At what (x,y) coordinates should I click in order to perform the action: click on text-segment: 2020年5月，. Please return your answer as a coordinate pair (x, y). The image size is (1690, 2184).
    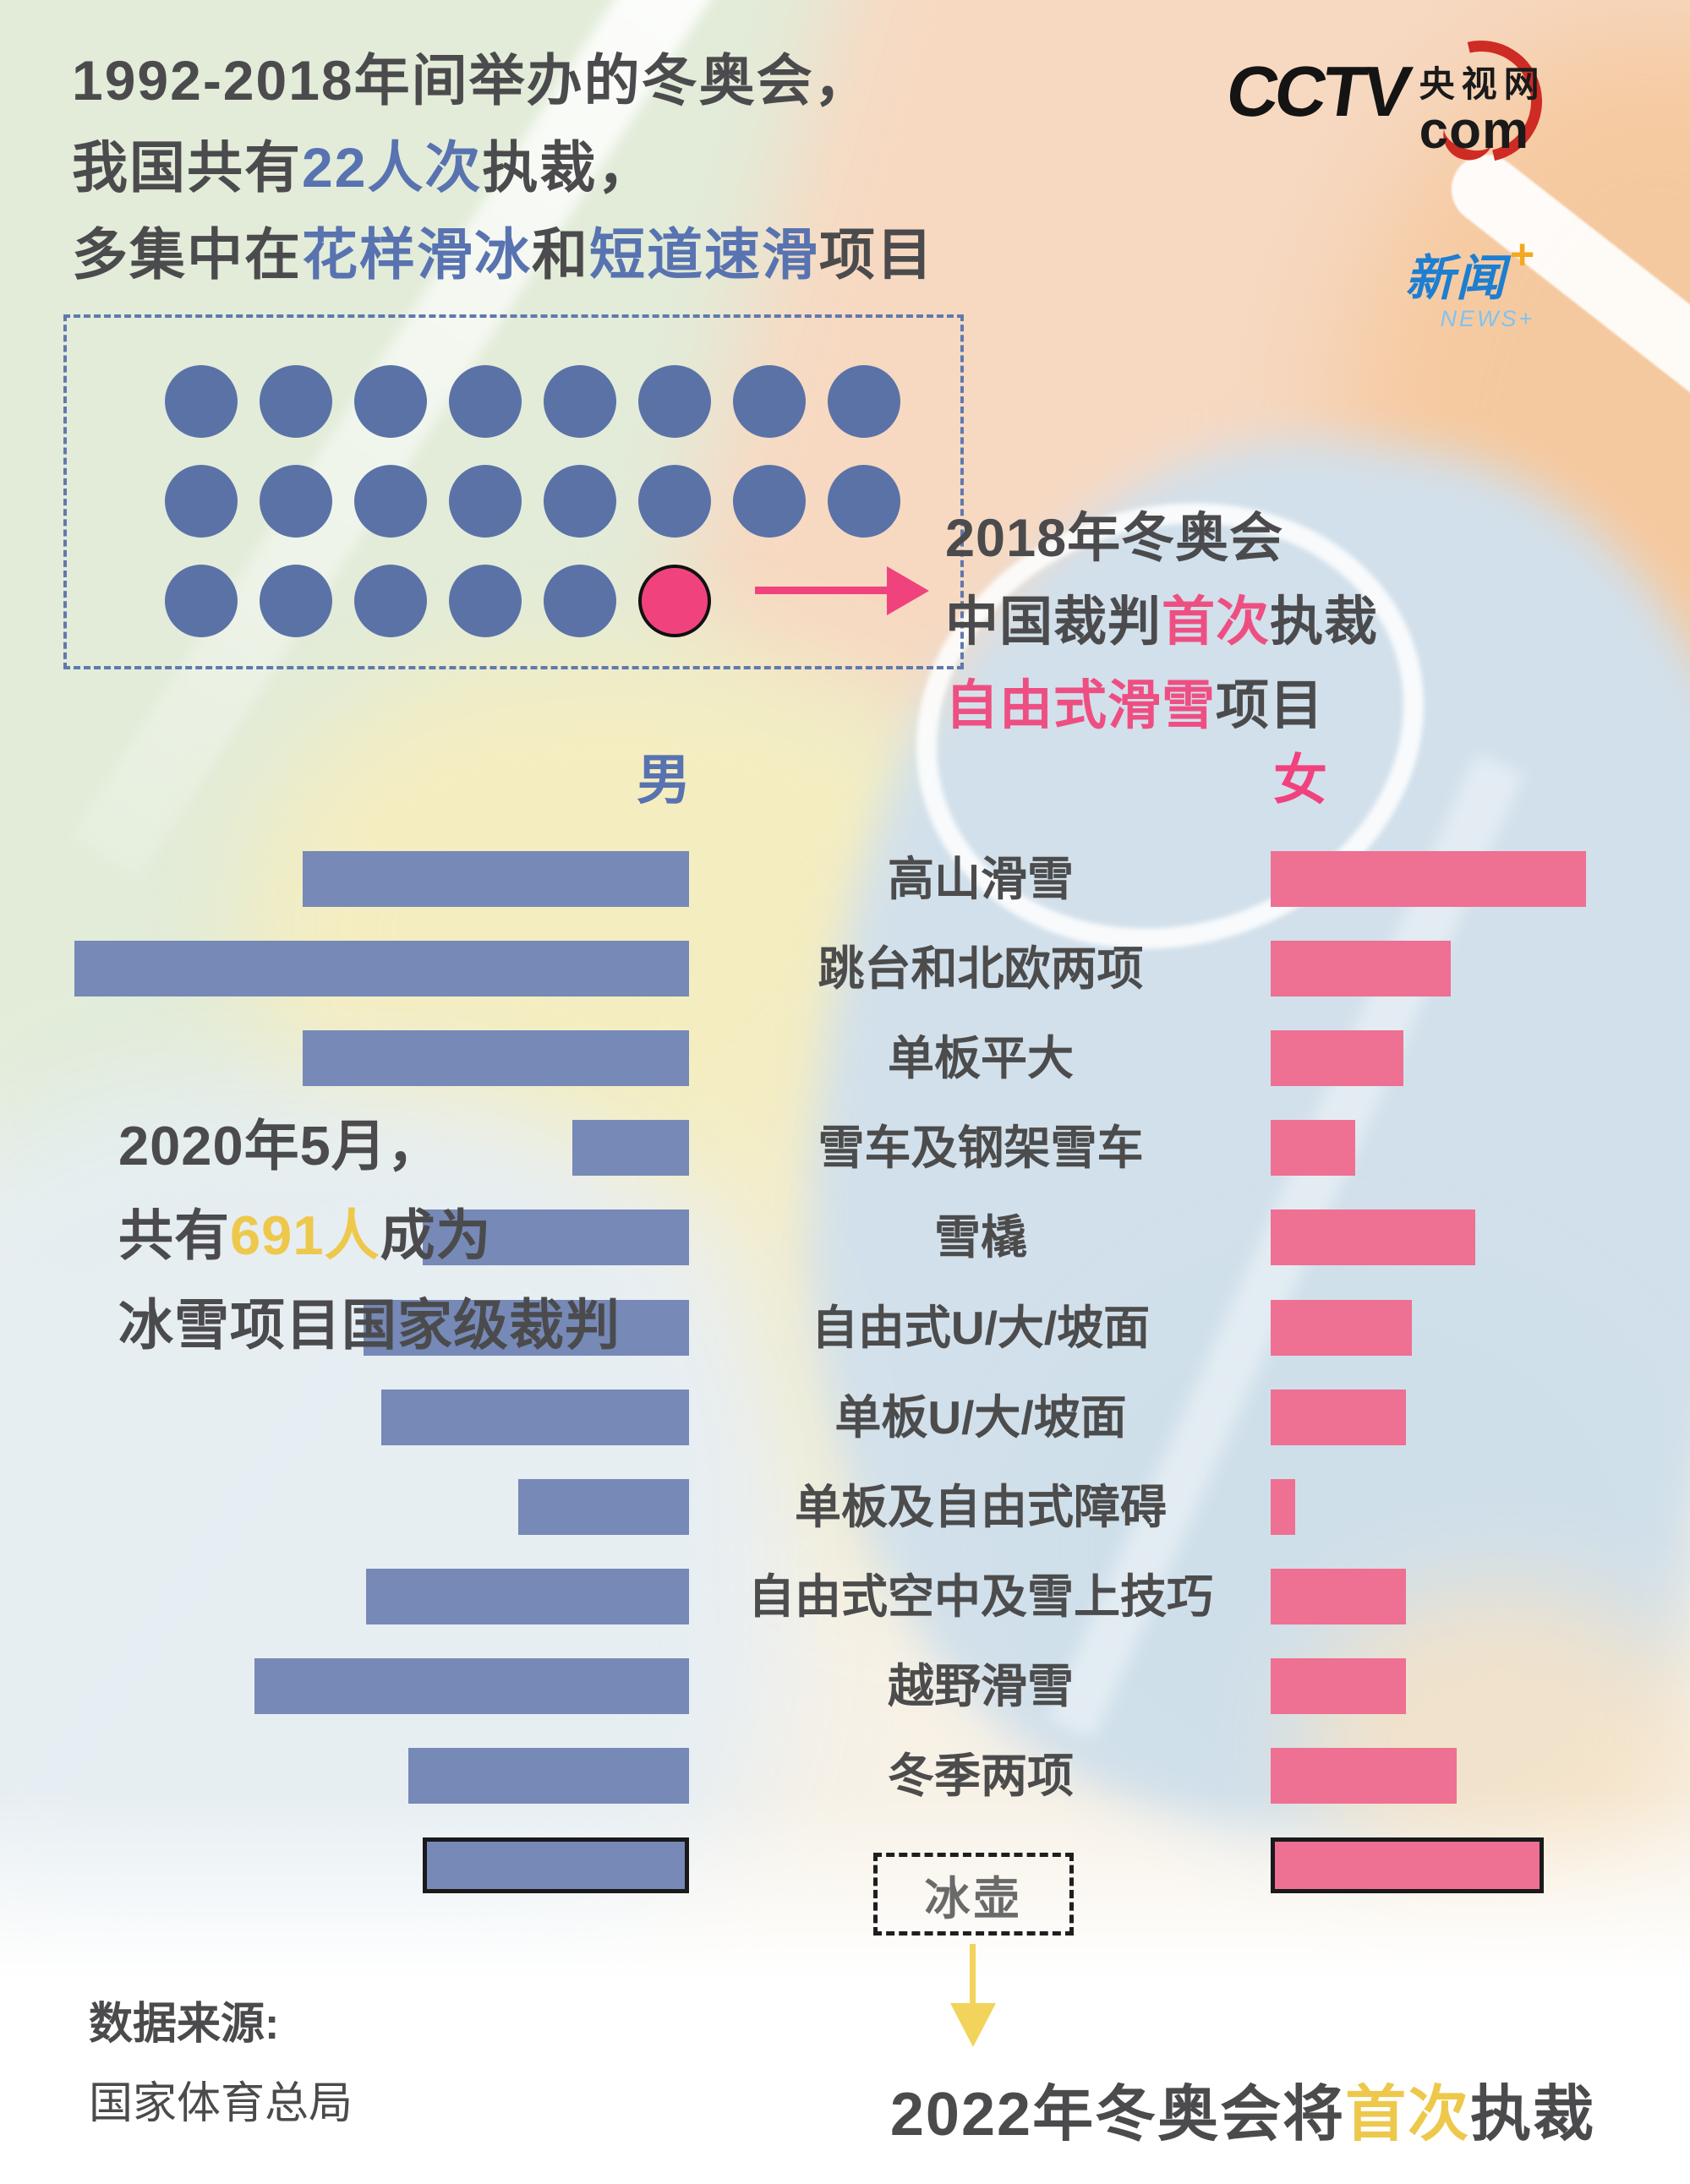
    Looking at the image, I should click on (280, 1146).